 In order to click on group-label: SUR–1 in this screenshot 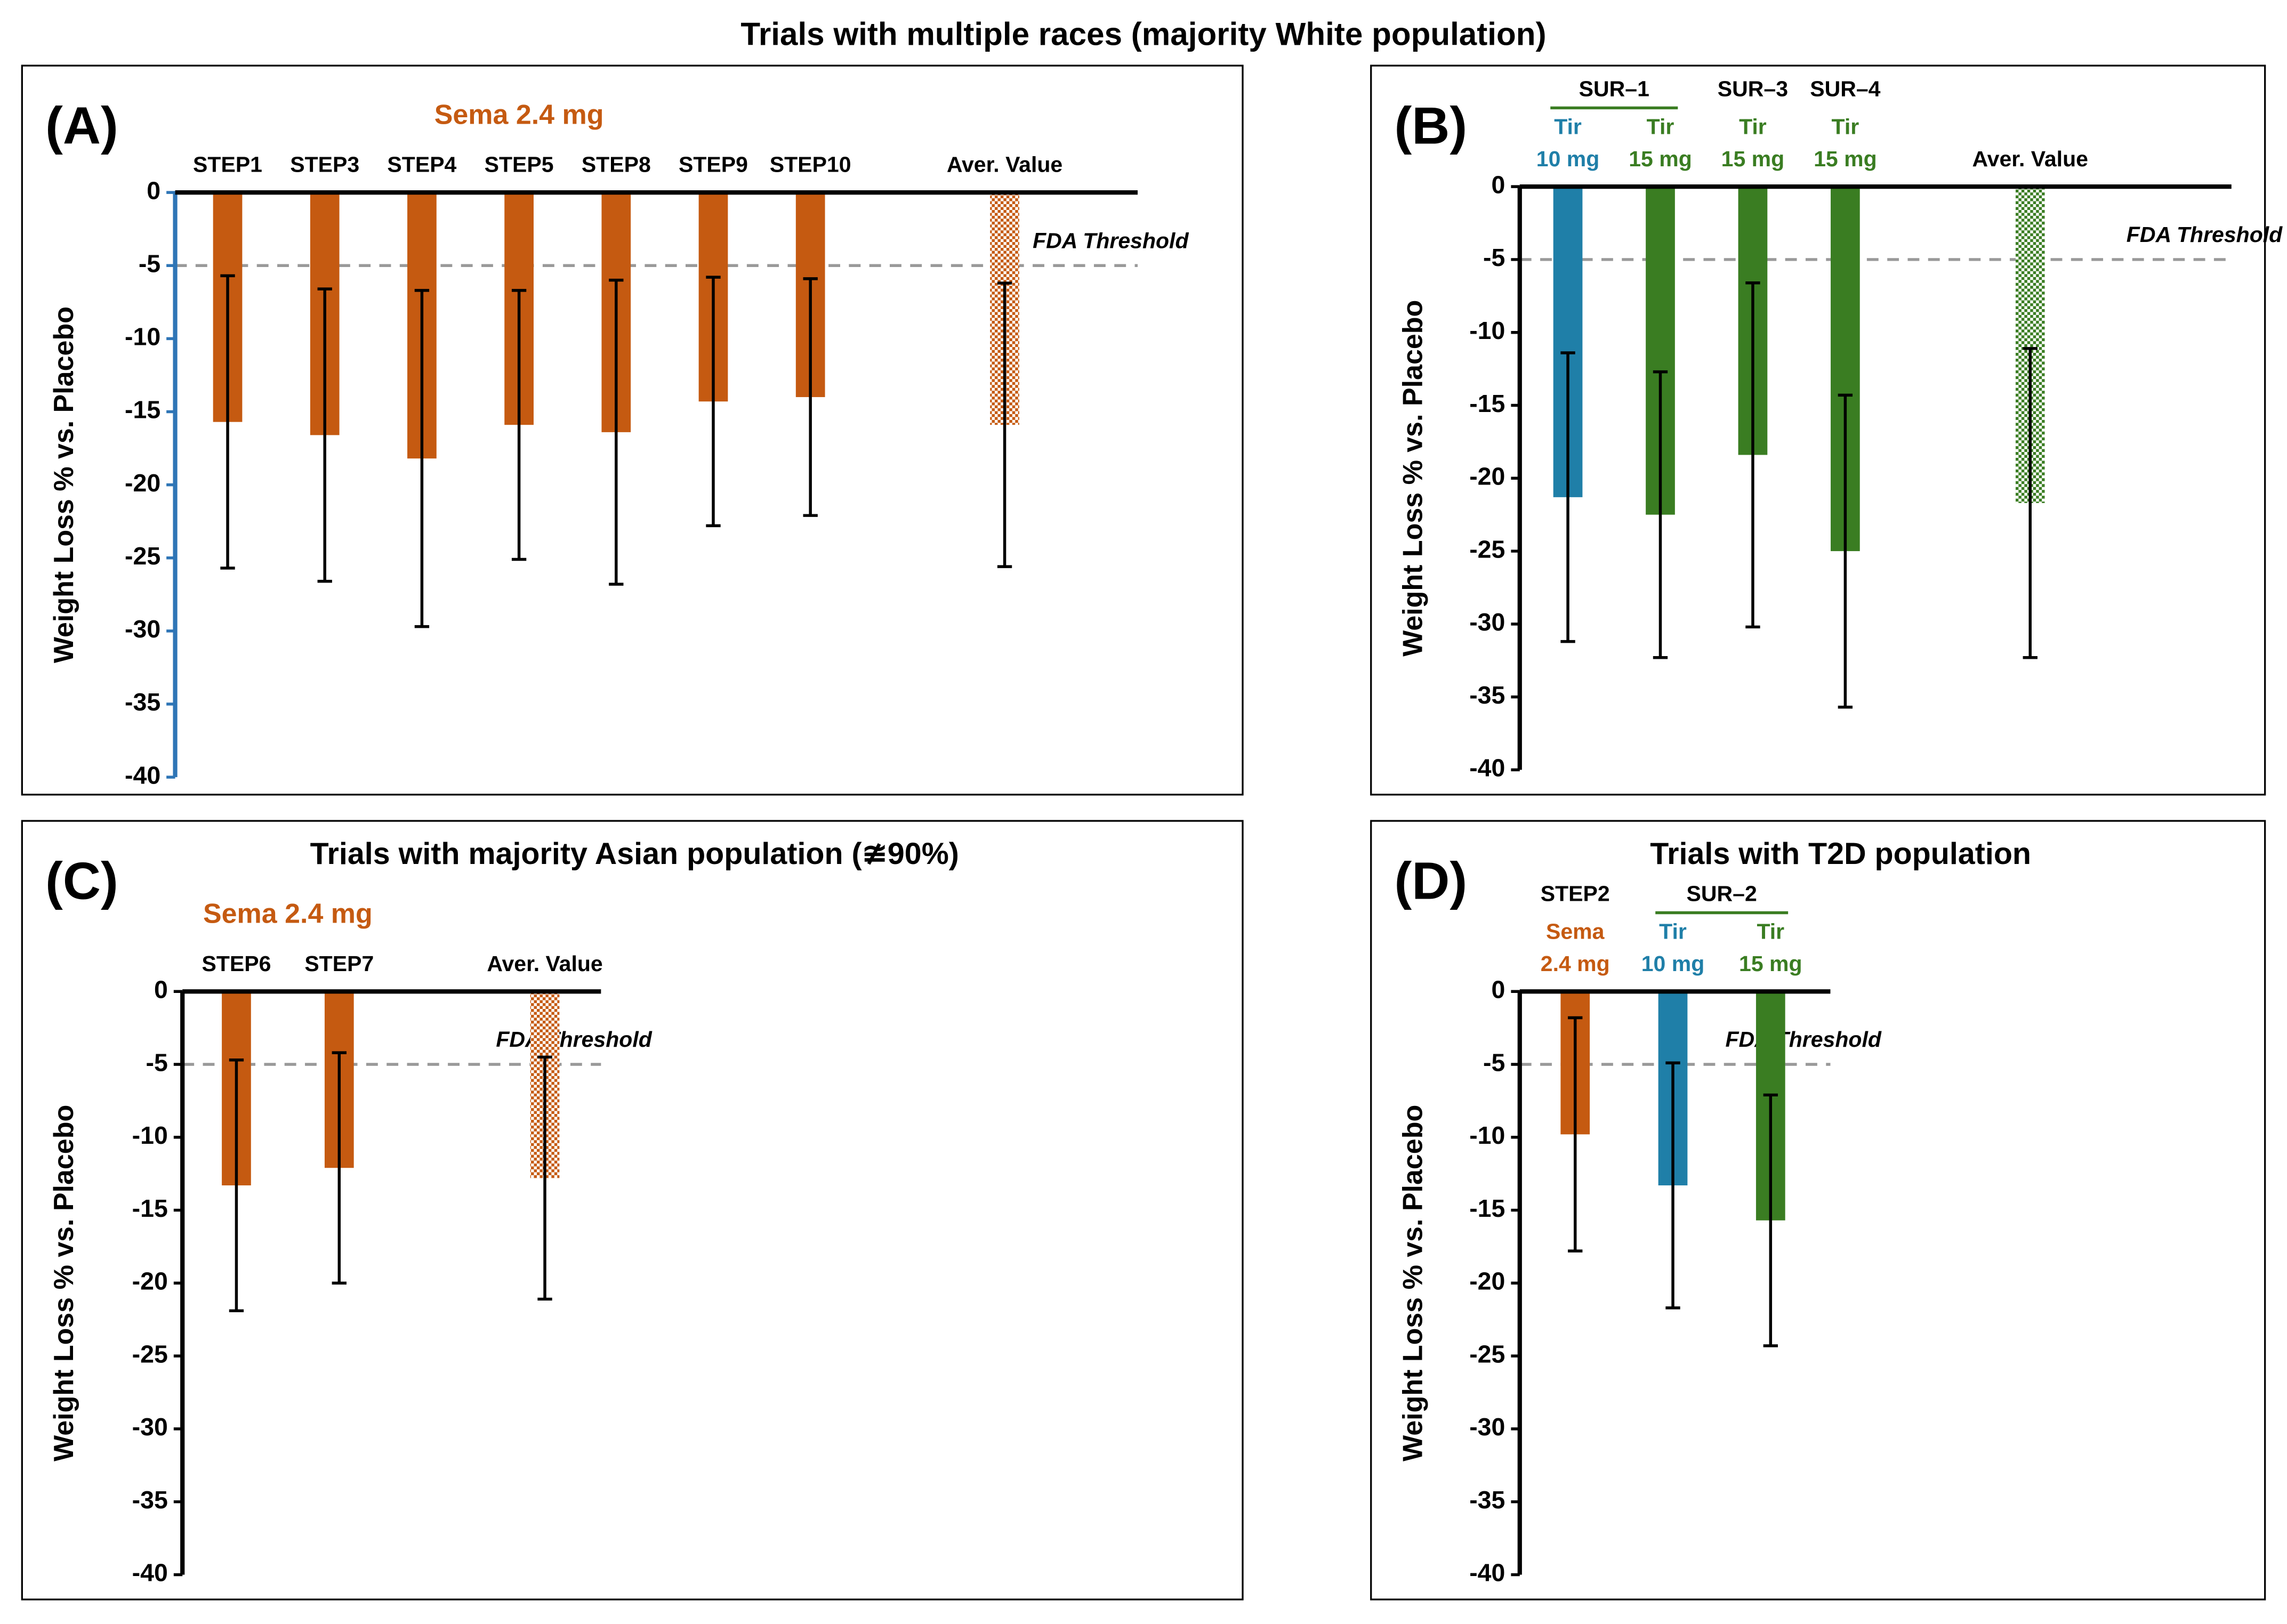, I will do `click(1614, 88)`.